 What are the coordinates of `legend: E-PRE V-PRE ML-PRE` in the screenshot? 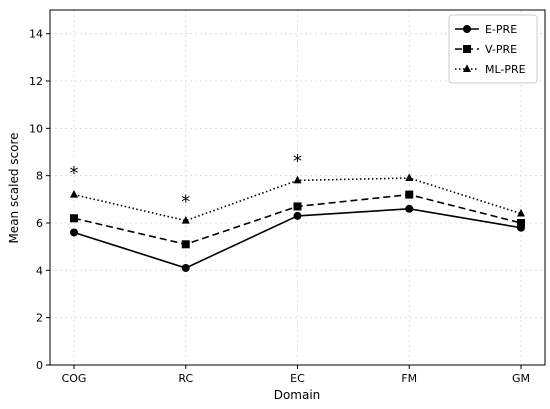 It's located at (493, 49).